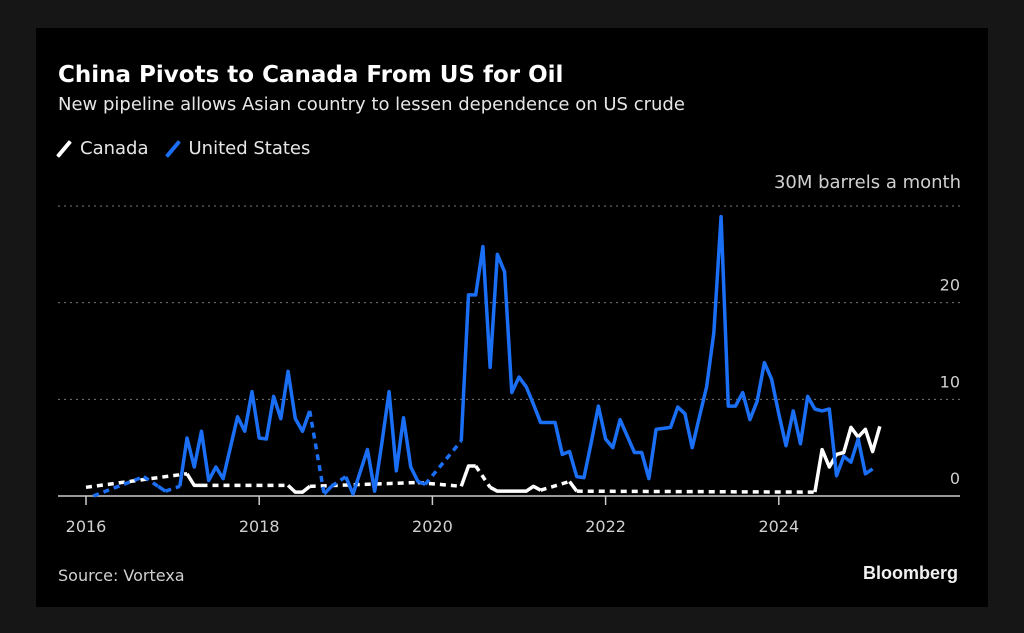 This screenshot has height=633, width=1024. What do you see at coordinates (86, 526) in the screenshot?
I see `x-tick-label: 2016` at bounding box center [86, 526].